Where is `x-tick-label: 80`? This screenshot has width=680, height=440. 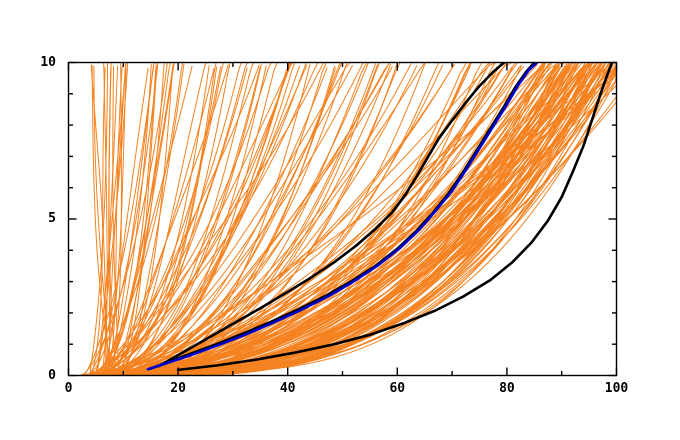 x-tick-label: 80 is located at coordinates (507, 388).